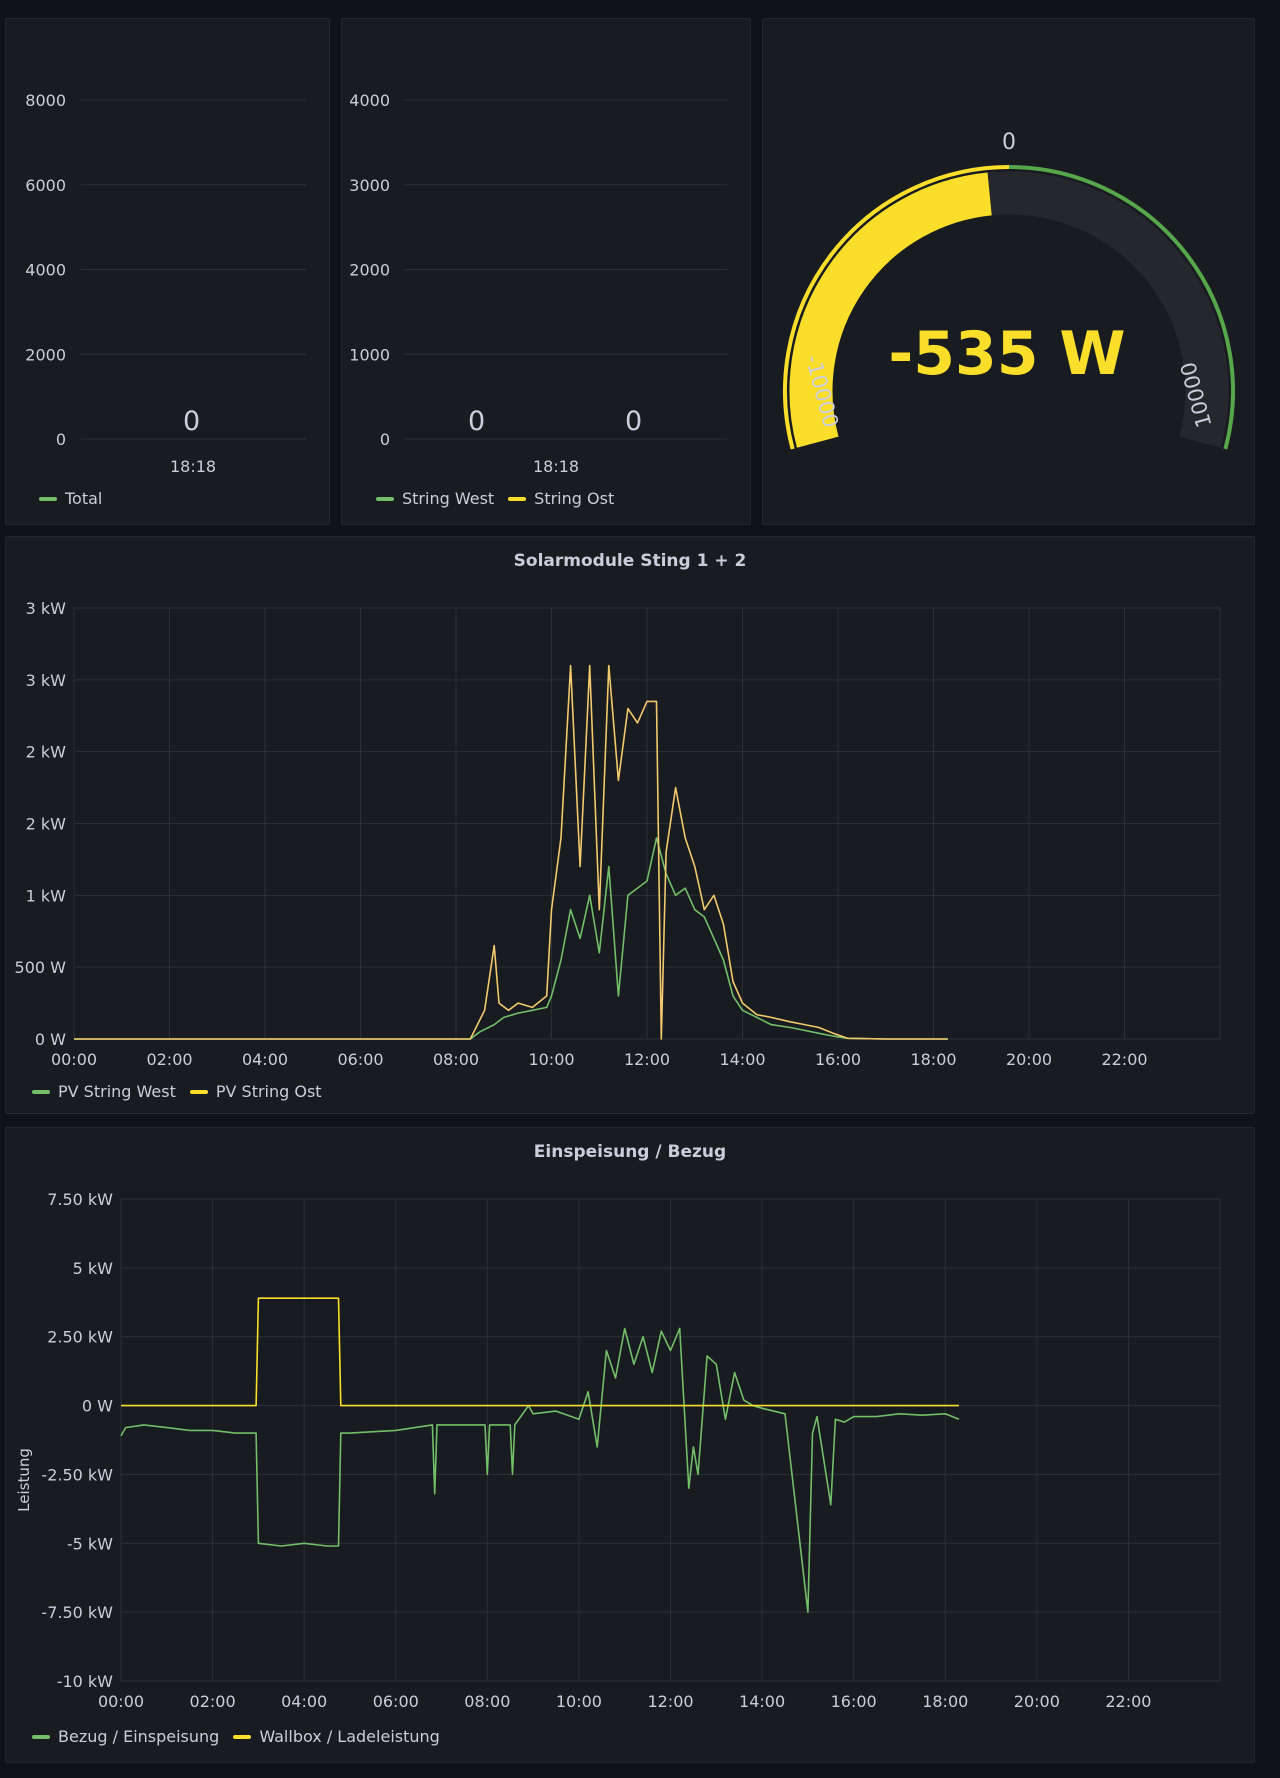 The height and width of the screenshot is (1778, 1280). I want to click on y-tick-label: -5 kW, so click(90, 1543).